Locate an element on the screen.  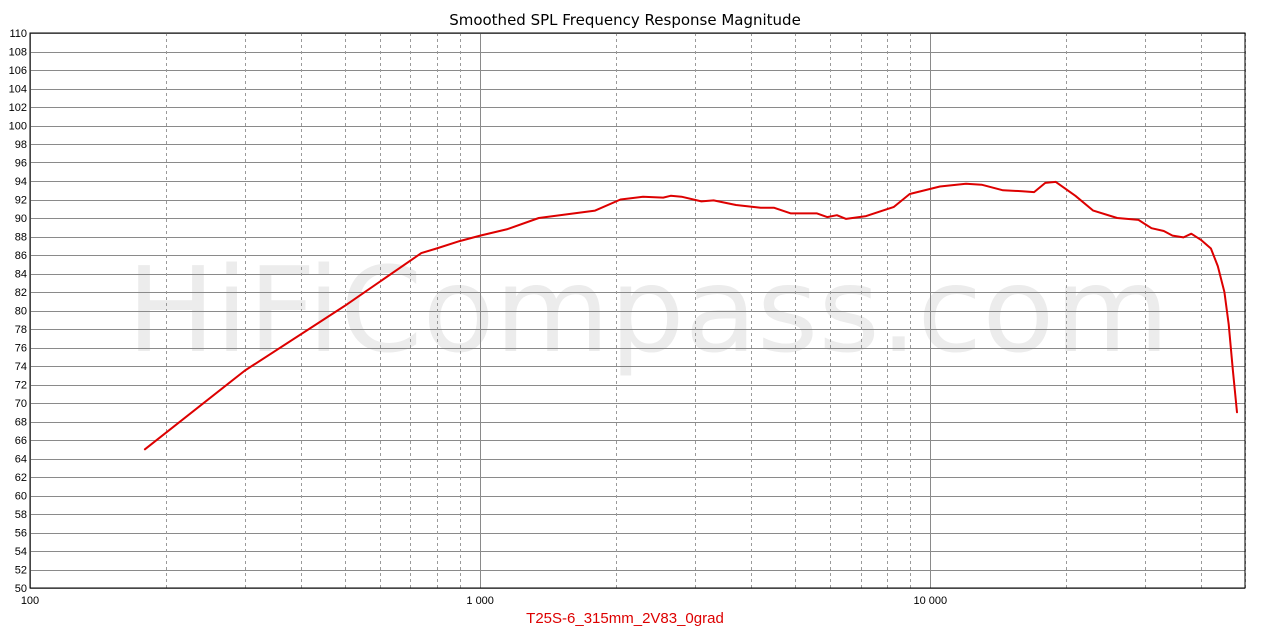
y-tick-label: 56 is located at coordinates (21, 534).